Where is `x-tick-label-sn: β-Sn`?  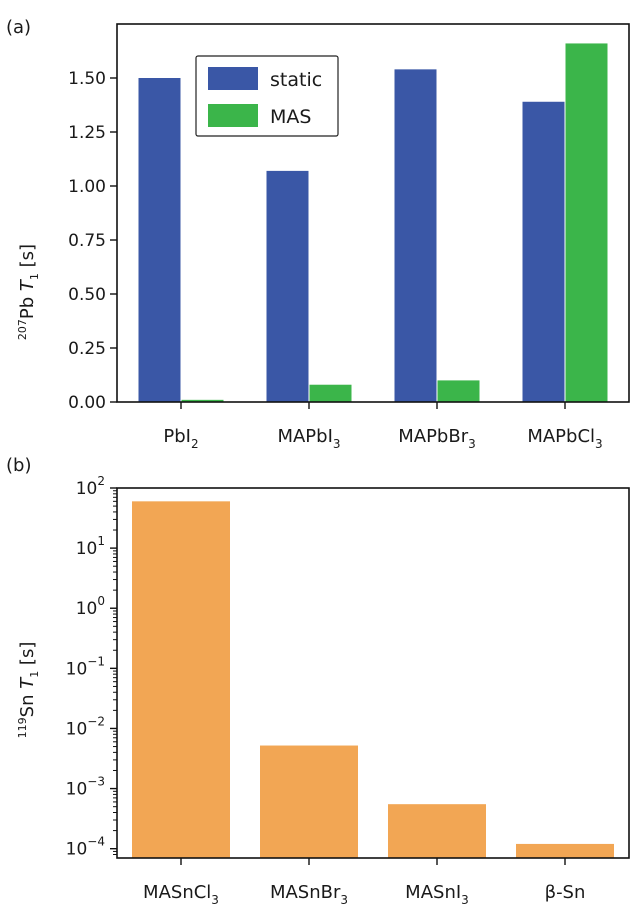 x-tick-label-sn: β-Sn is located at coordinates (565, 892).